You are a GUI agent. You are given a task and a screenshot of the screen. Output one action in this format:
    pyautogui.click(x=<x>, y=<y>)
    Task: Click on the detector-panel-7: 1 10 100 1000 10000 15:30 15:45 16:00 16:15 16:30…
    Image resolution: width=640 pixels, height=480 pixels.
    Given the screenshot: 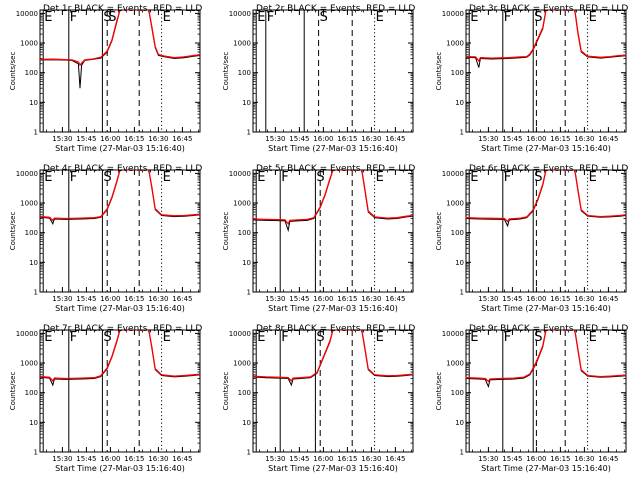 What is the action you would take?
    pyautogui.click(x=105, y=398)
    